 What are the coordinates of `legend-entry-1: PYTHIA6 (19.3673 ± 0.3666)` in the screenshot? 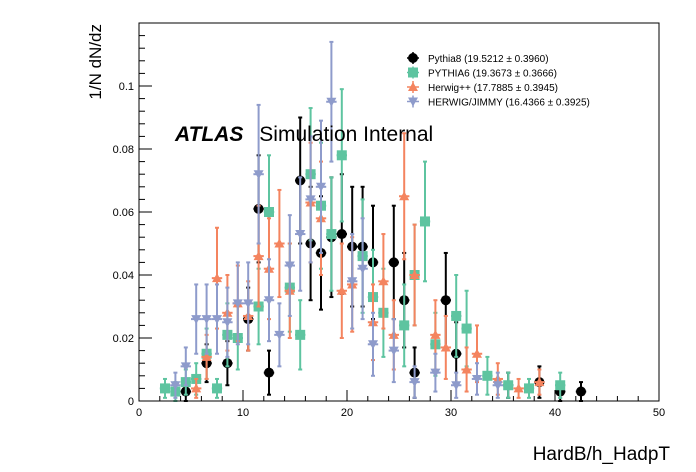 It's located at (482, 73).